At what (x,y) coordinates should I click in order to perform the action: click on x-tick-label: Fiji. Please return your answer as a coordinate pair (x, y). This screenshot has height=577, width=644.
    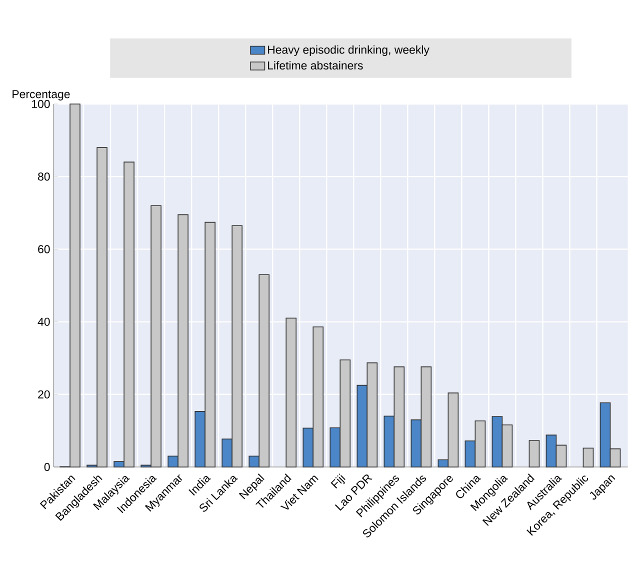
    Looking at the image, I should click on (338, 480).